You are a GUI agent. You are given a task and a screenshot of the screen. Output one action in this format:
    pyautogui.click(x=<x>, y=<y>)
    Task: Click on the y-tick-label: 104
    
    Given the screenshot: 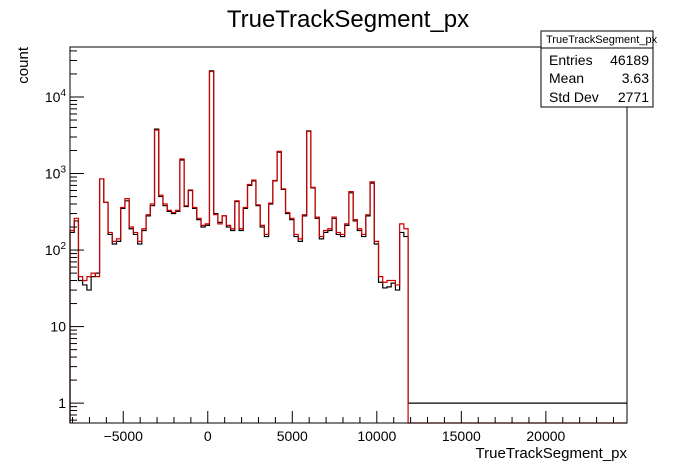 What is the action you would take?
    pyautogui.click(x=56, y=96)
    